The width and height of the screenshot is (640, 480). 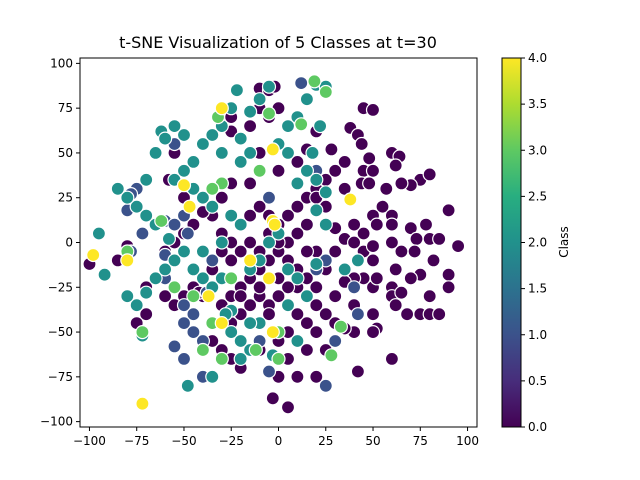 What do you see at coordinates (231, 441) in the screenshot?
I see `x-tick-label--25: −25` at bounding box center [231, 441].